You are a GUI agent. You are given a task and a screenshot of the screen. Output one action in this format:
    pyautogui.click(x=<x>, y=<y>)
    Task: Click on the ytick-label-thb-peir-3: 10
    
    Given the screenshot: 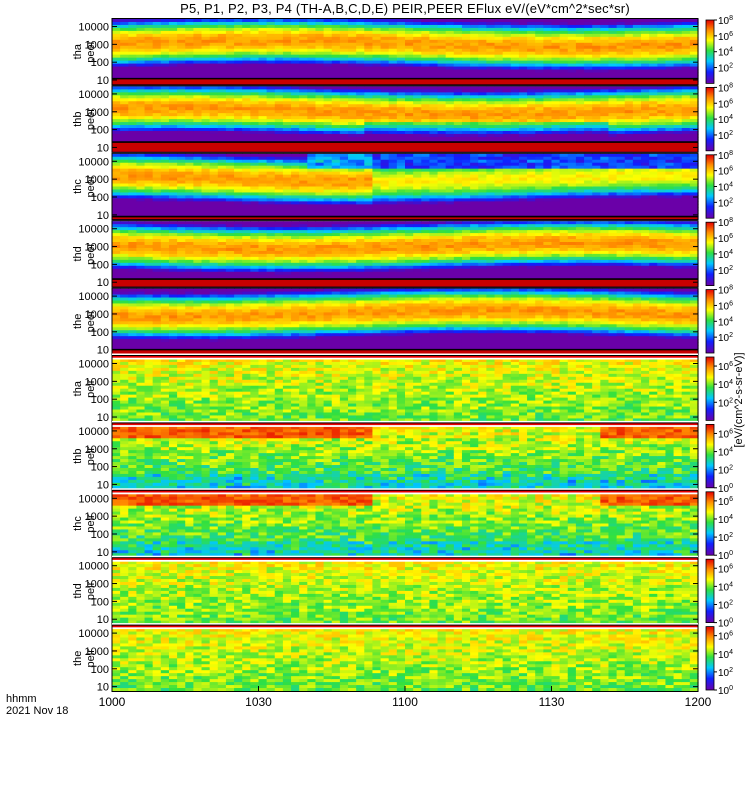 What is the action you would take?
    pyautogui.click(x=103, y=485)
    